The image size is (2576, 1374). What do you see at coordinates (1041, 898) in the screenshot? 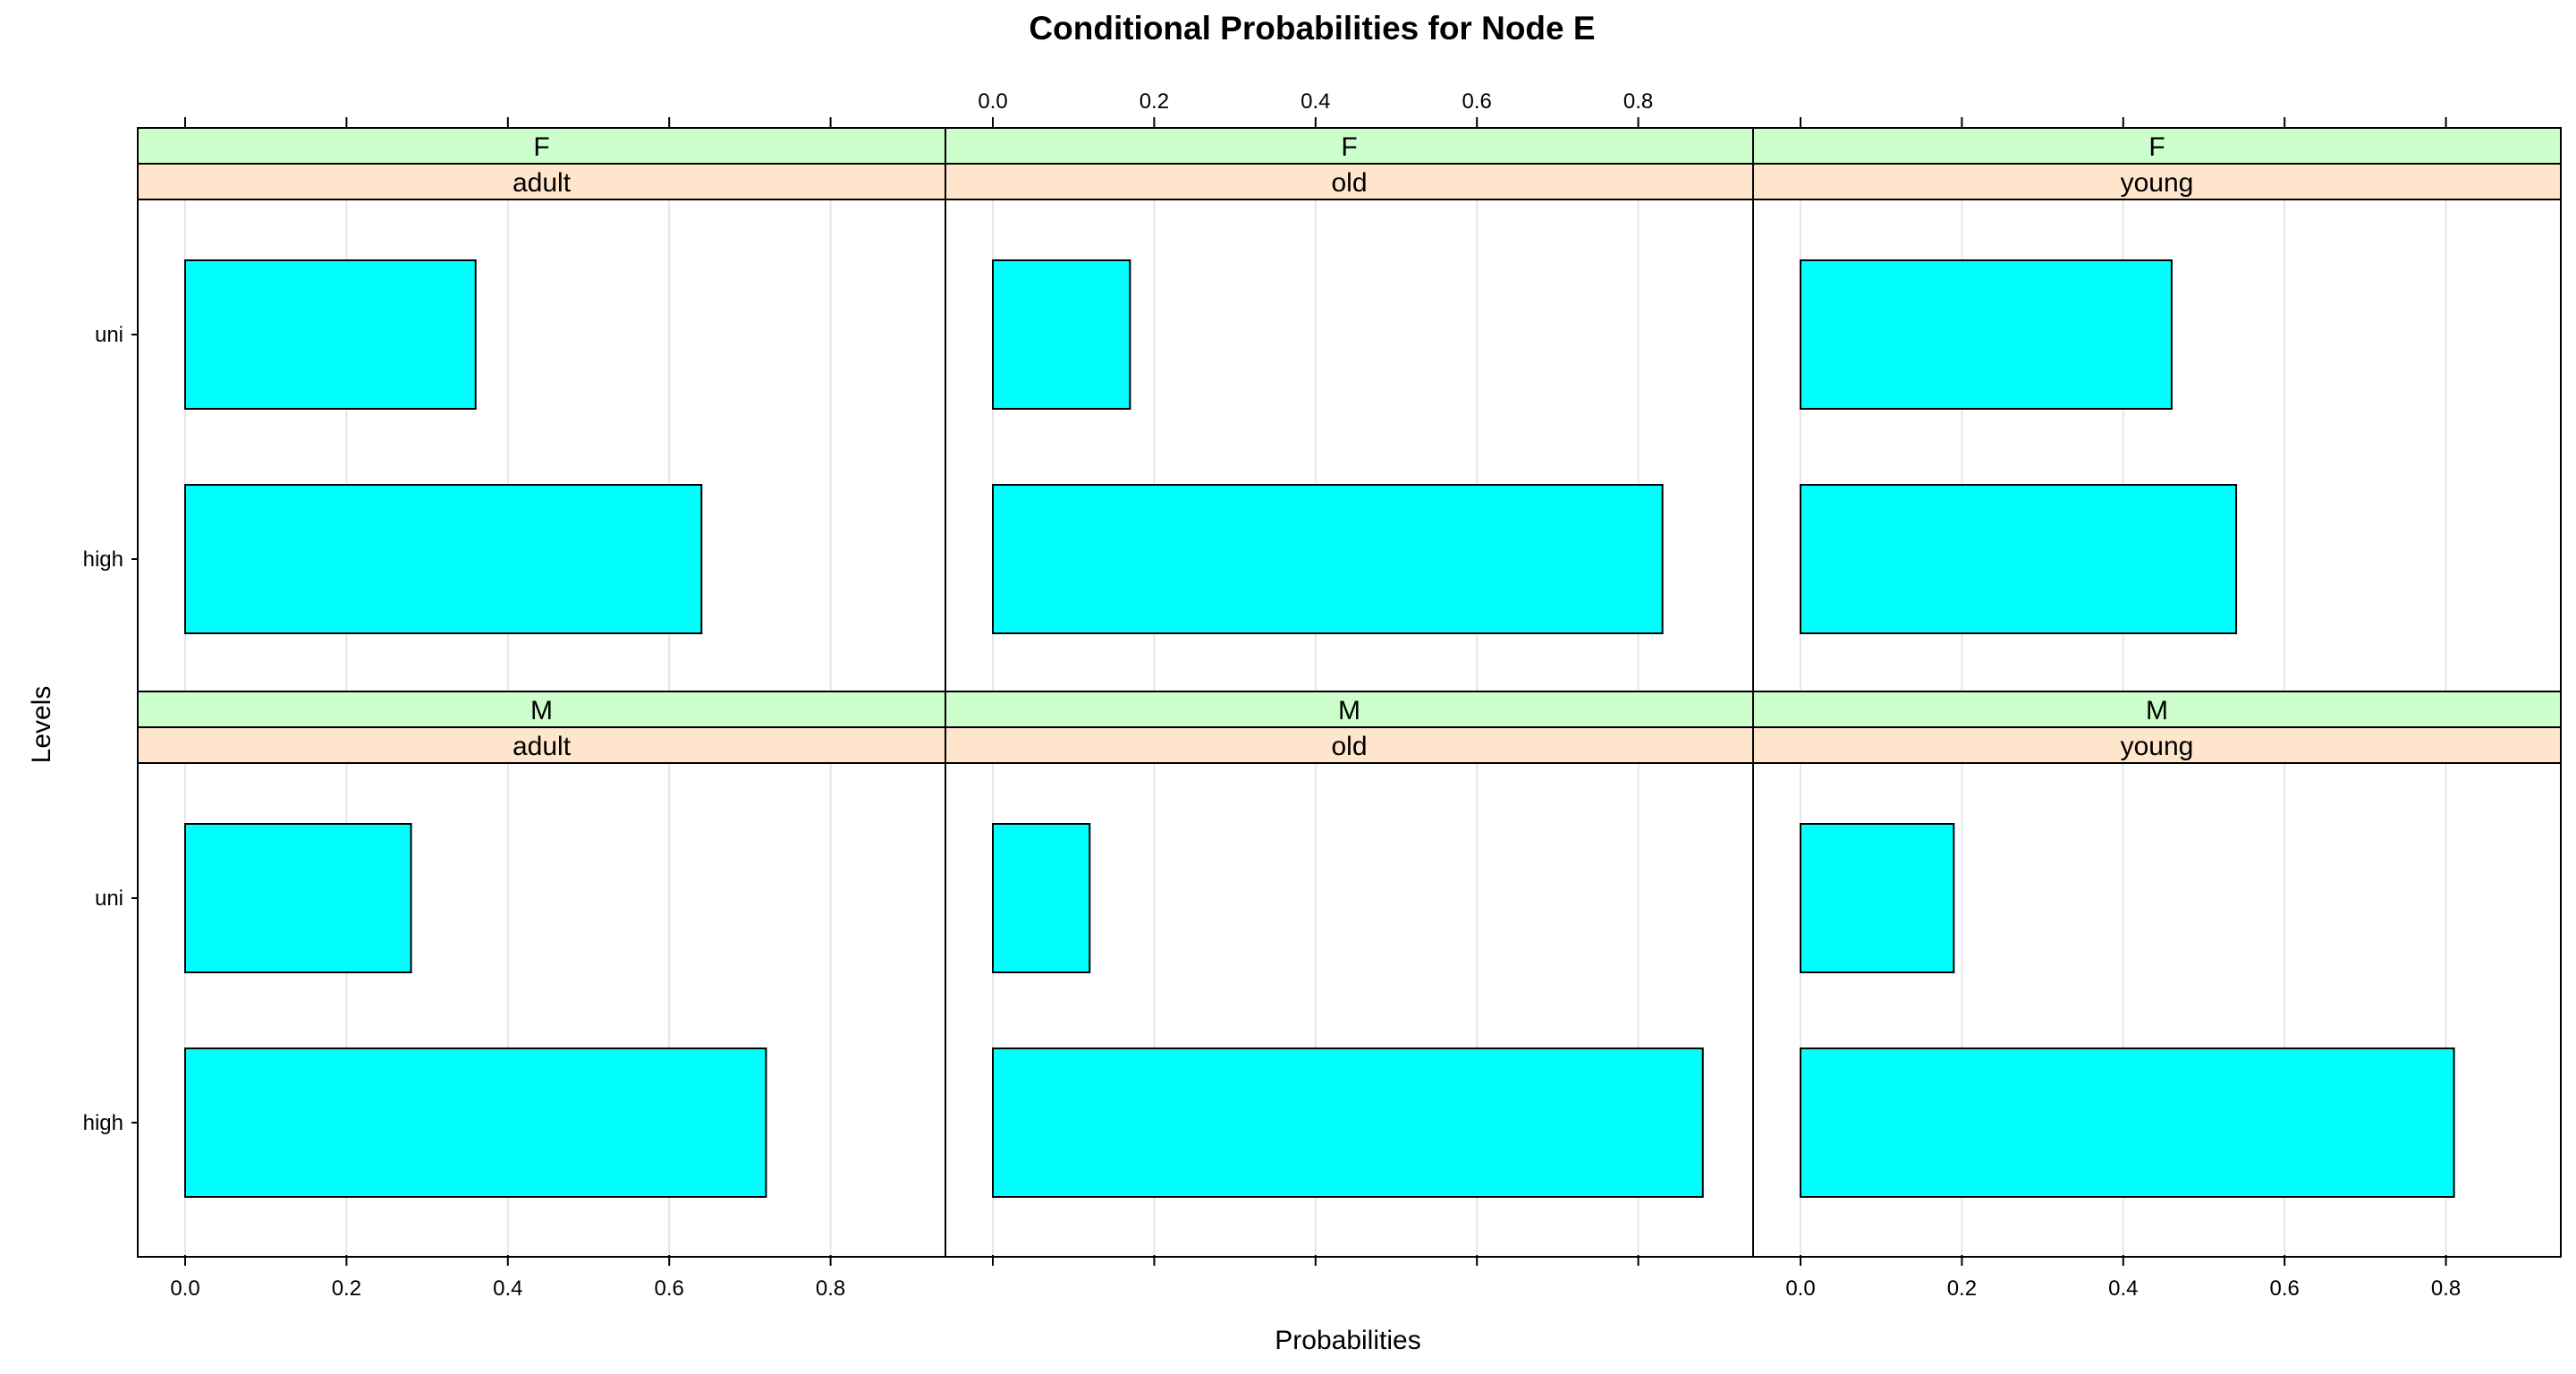
I see `bar-M-old-uni` at bounding box center [1041, 898].